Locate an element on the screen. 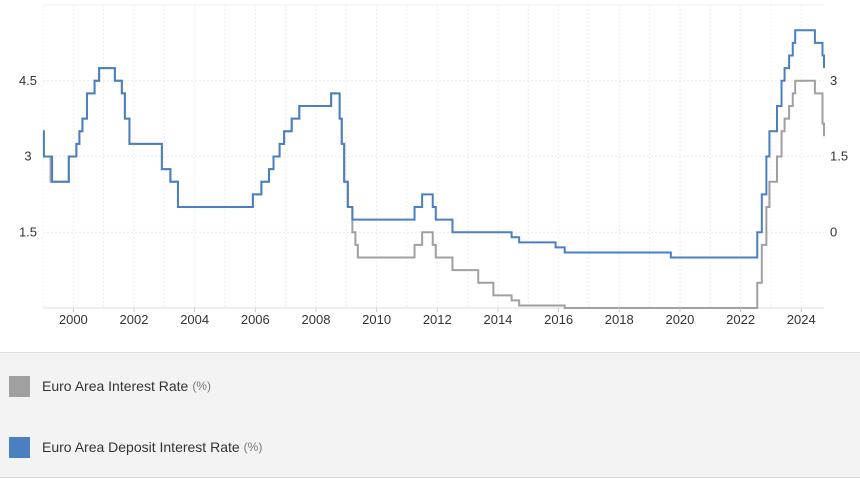 Image resolution: width=860 pixels, height=481 pixels. right-y-tick-label: 3 is located at coordinates (833, 80).